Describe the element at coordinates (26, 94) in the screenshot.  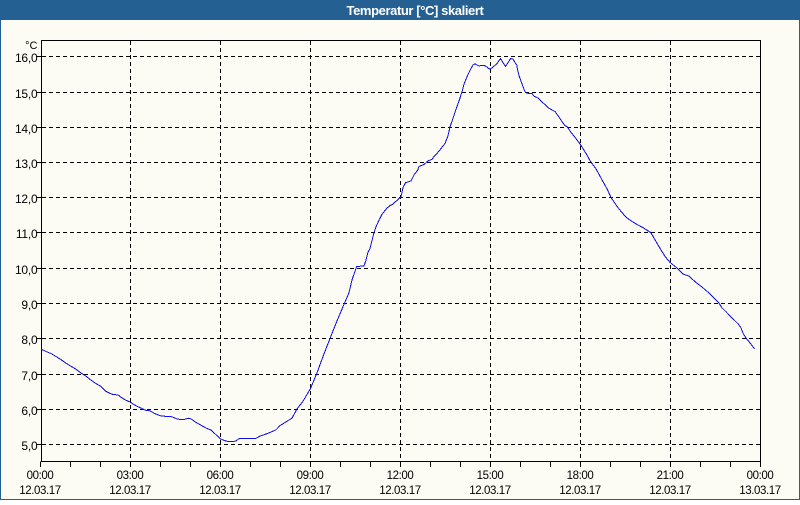
I see `svg-text: 15,0` at that location.